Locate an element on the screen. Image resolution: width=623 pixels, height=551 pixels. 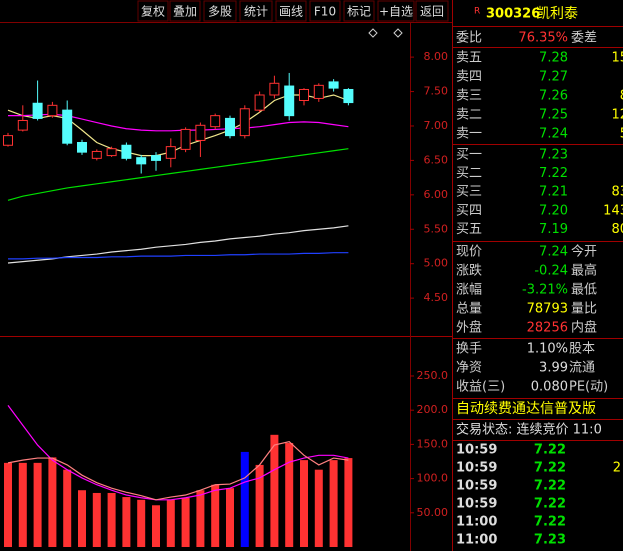
banner: 自动续费通达信普及版 is located at coordinates (526, 408).